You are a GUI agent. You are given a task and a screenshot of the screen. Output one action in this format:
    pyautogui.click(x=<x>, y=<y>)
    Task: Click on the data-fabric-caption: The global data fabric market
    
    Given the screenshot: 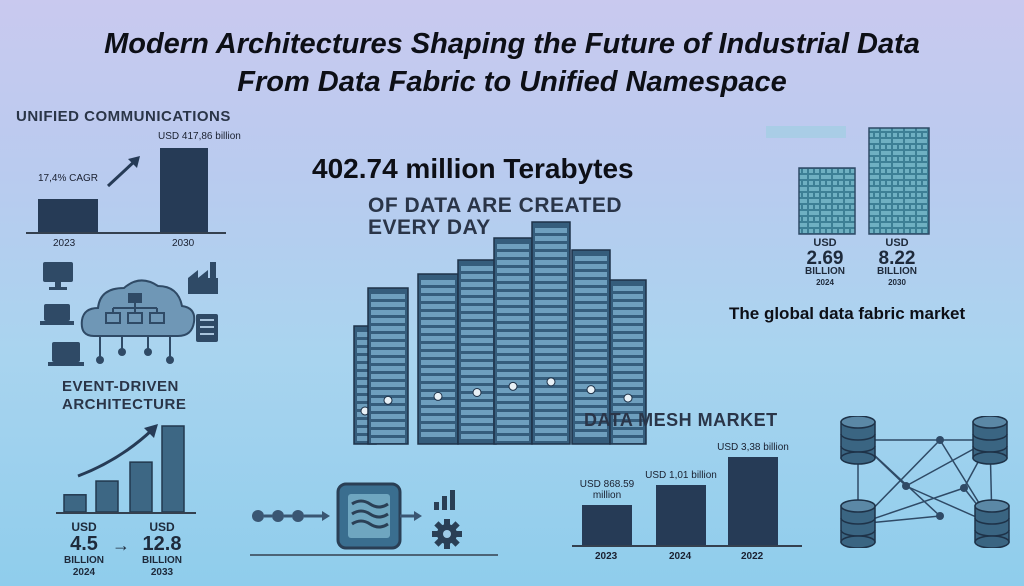 What is the action you would take?
    pyautogui.click(x=847, y=313)
    